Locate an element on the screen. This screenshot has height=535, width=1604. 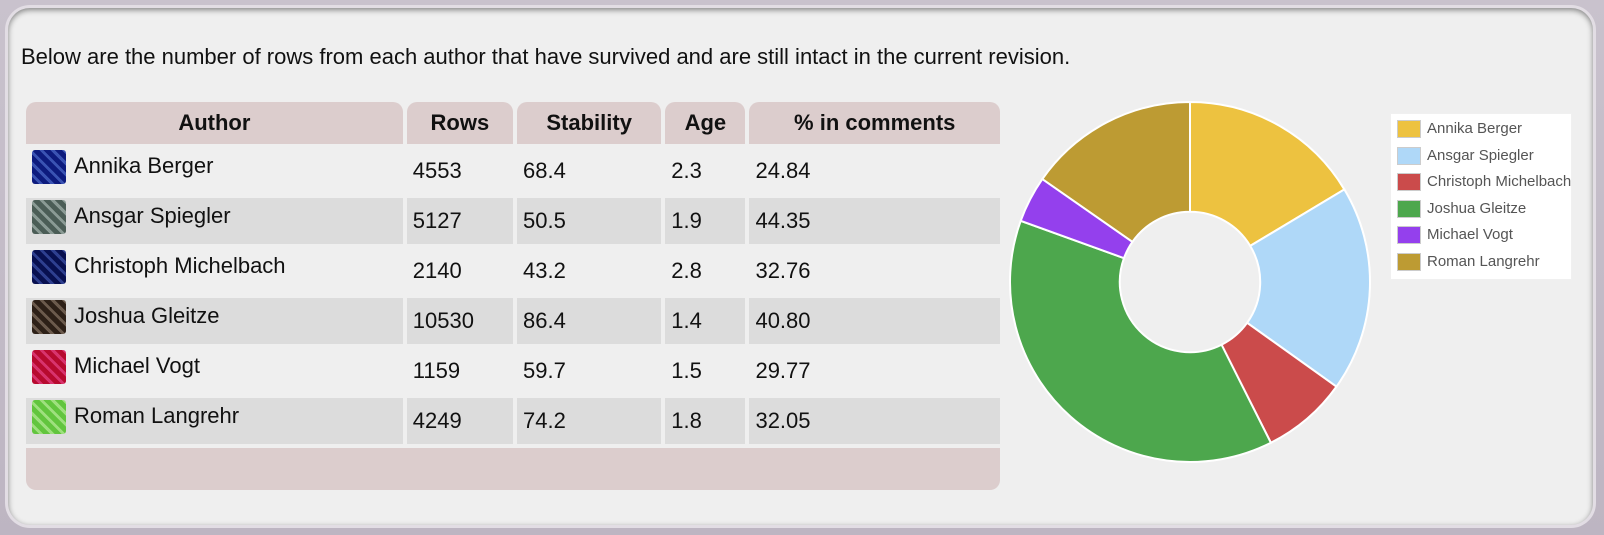
legend-item: Christoph Michelbach is located at coordinates (1484, 183).